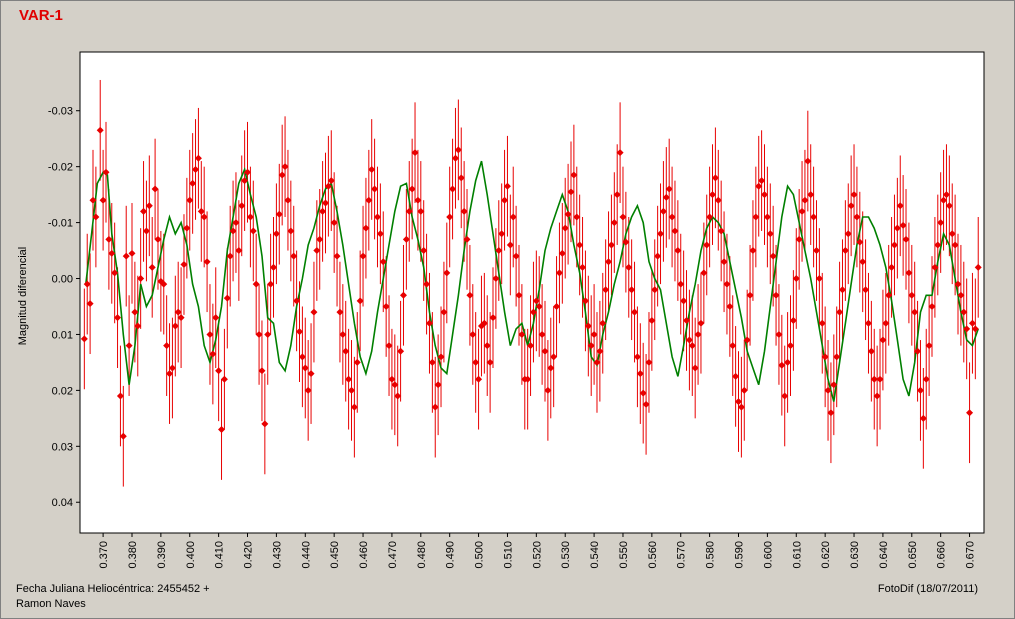 This screenshot has height=619, width=1015. Describe the element at coordinates (826, 555) in the screenshot. I see `x-tick-label: 0.620` at that location.